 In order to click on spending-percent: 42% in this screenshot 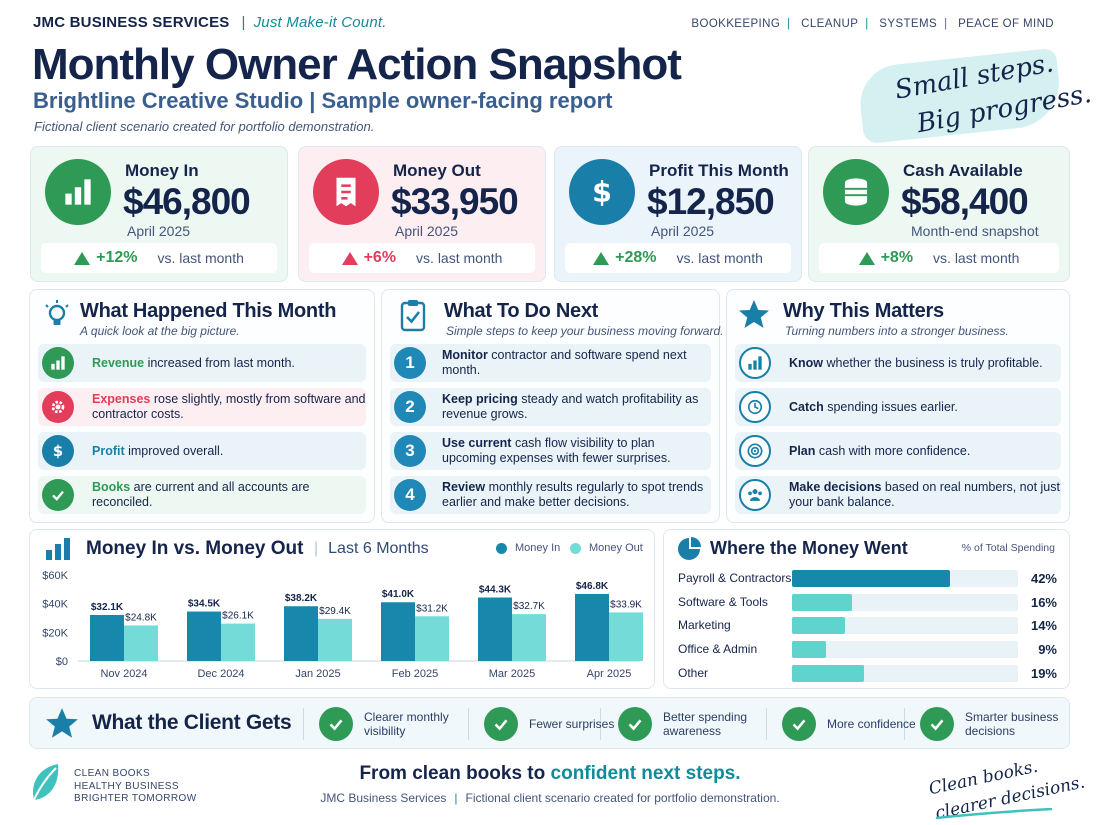, I will do `click(1043, 578)`.